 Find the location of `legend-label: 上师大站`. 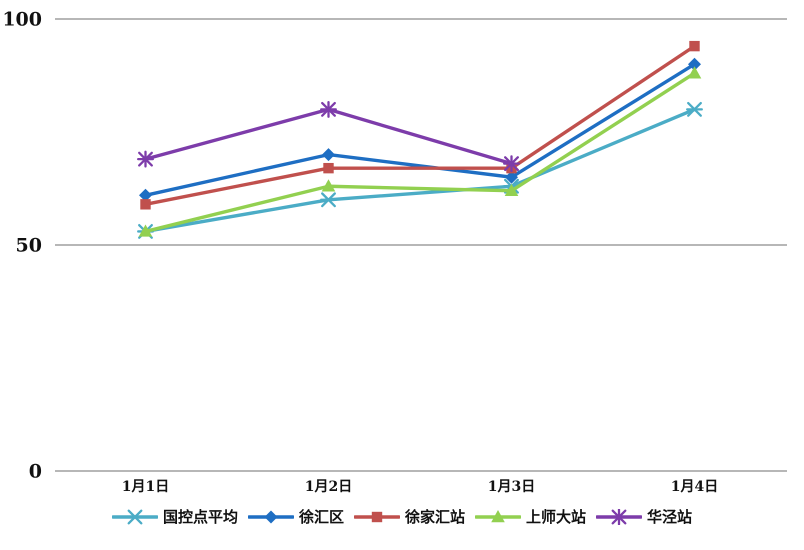

legend-label: 上师大站 is located at coordinates (556, 517).